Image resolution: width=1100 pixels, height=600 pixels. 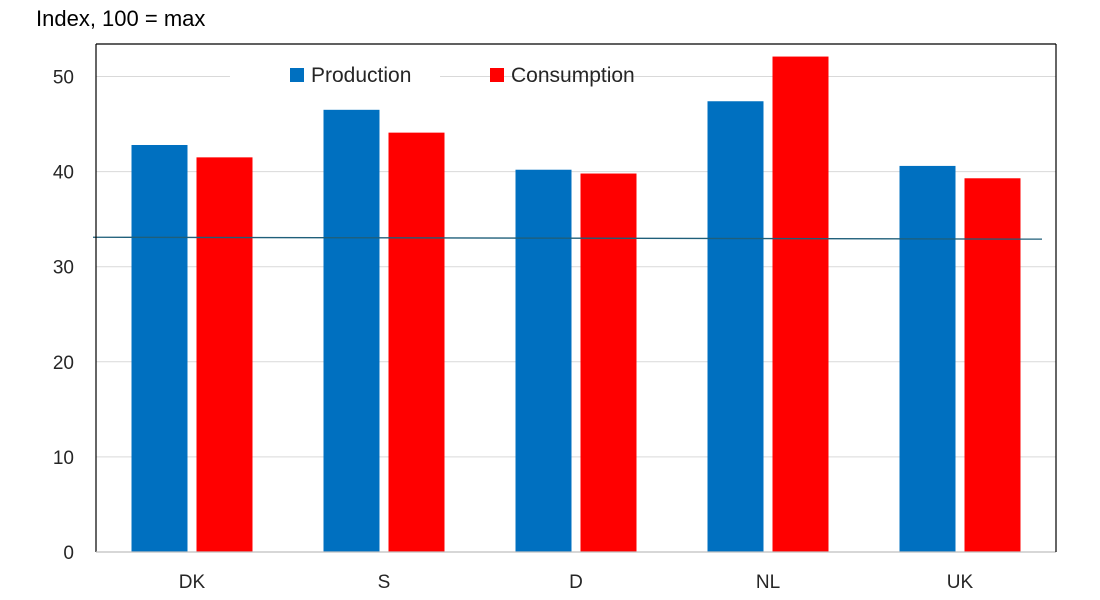 What do you see at coordinates (68, 553) in the screenshot?
I see `y-tick-label: 0` at bounding box center [68, 553].